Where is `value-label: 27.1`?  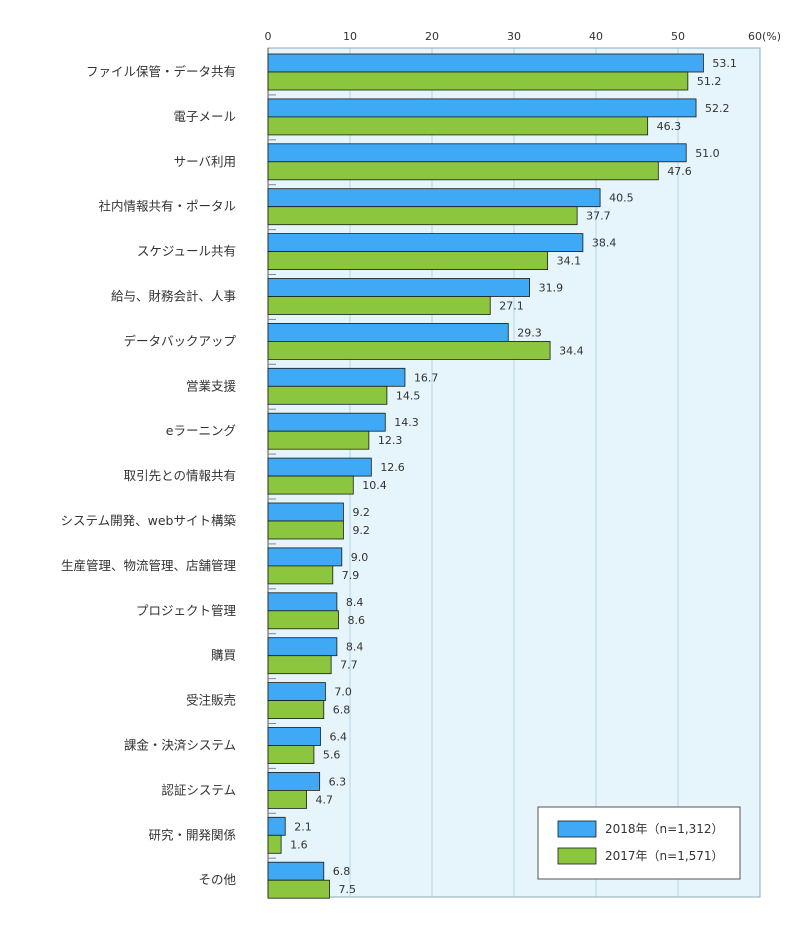
value-label: 27.1 is located at coordinates (511, 306).